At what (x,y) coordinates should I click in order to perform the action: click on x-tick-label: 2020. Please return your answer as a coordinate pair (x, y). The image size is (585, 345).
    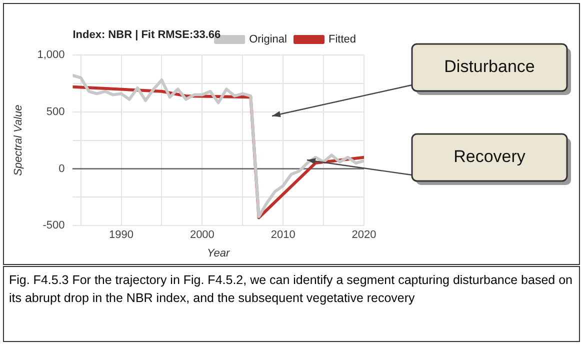
    Looking at the image, I should click on (364, 235).